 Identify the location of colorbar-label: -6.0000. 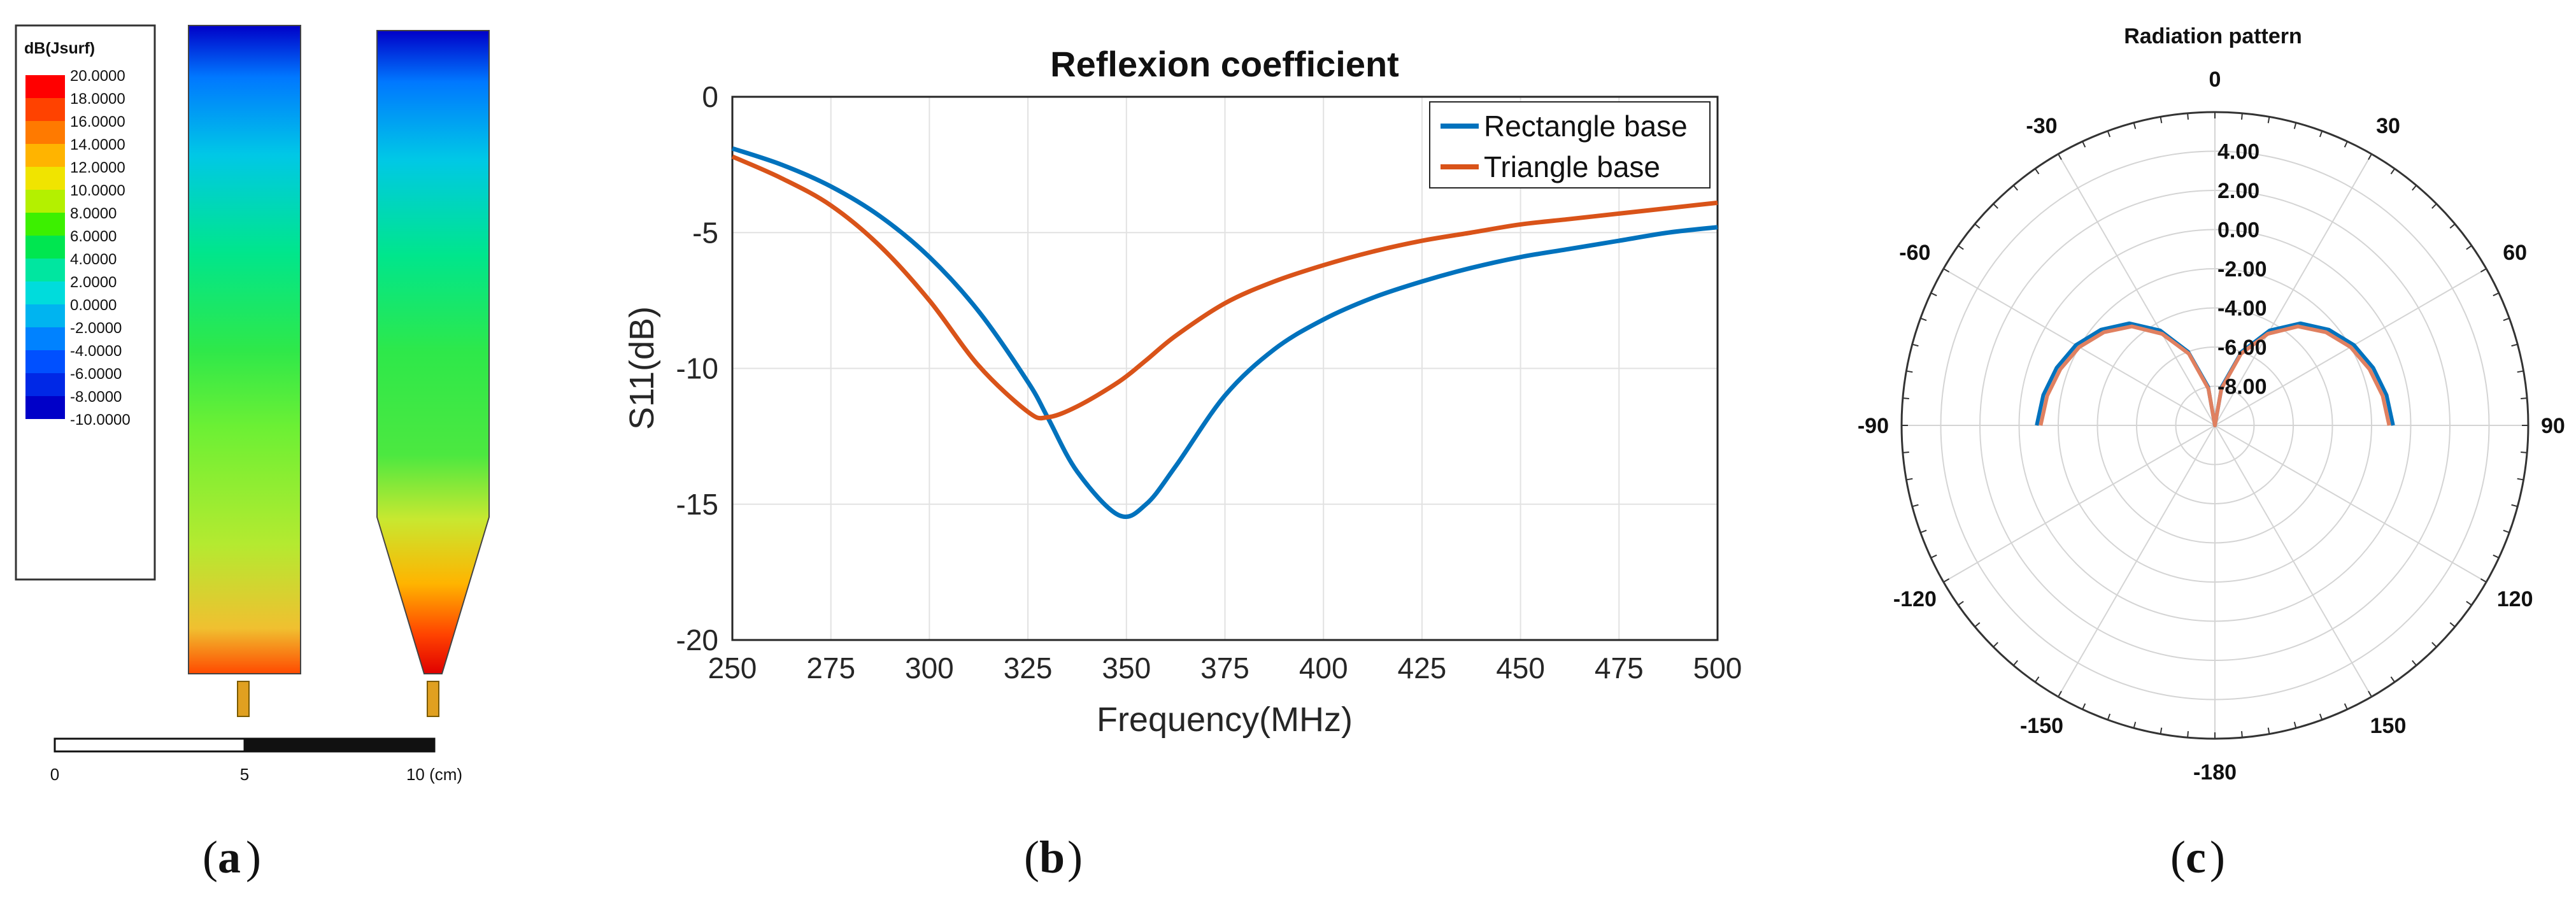
(96, 374).